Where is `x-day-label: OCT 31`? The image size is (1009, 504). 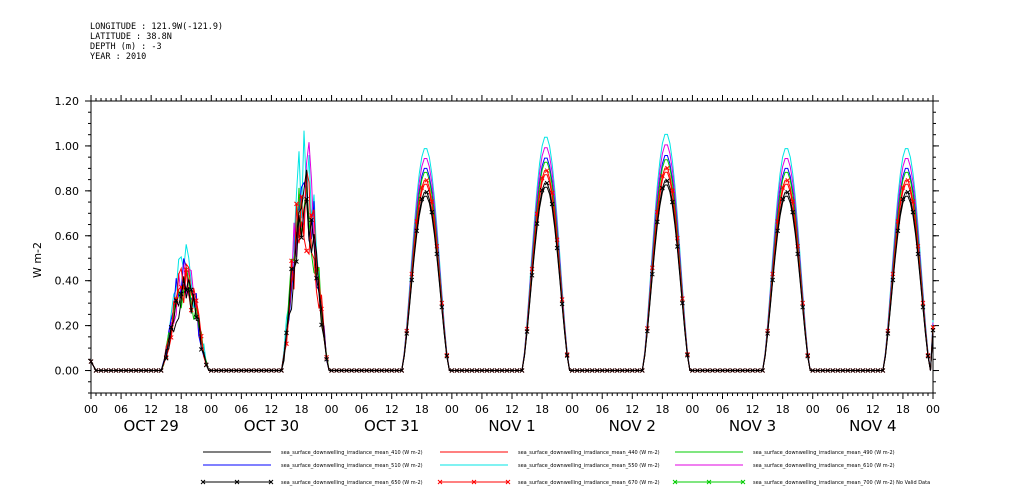
x-day-label: OCT 31 is located at coordinates (391, 426).